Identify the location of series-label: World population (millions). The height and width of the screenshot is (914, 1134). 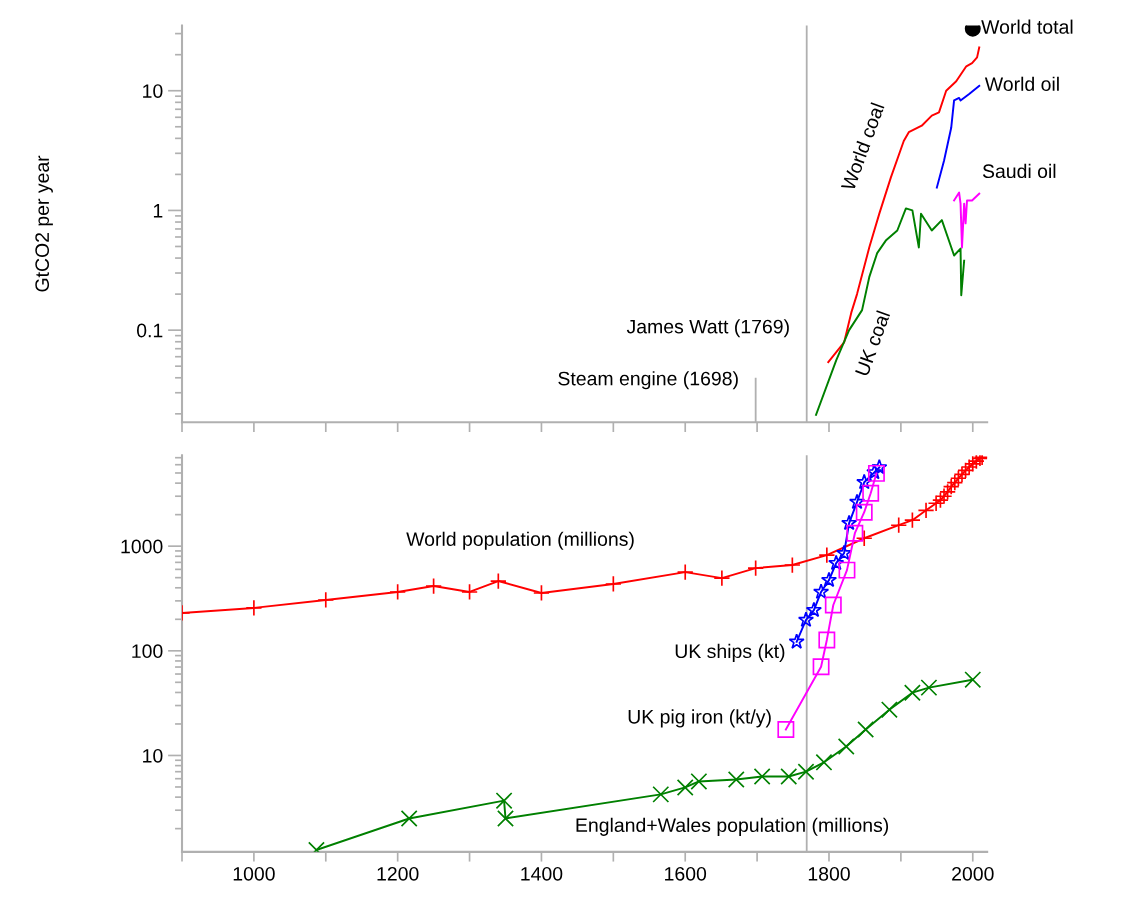
(520, 540).